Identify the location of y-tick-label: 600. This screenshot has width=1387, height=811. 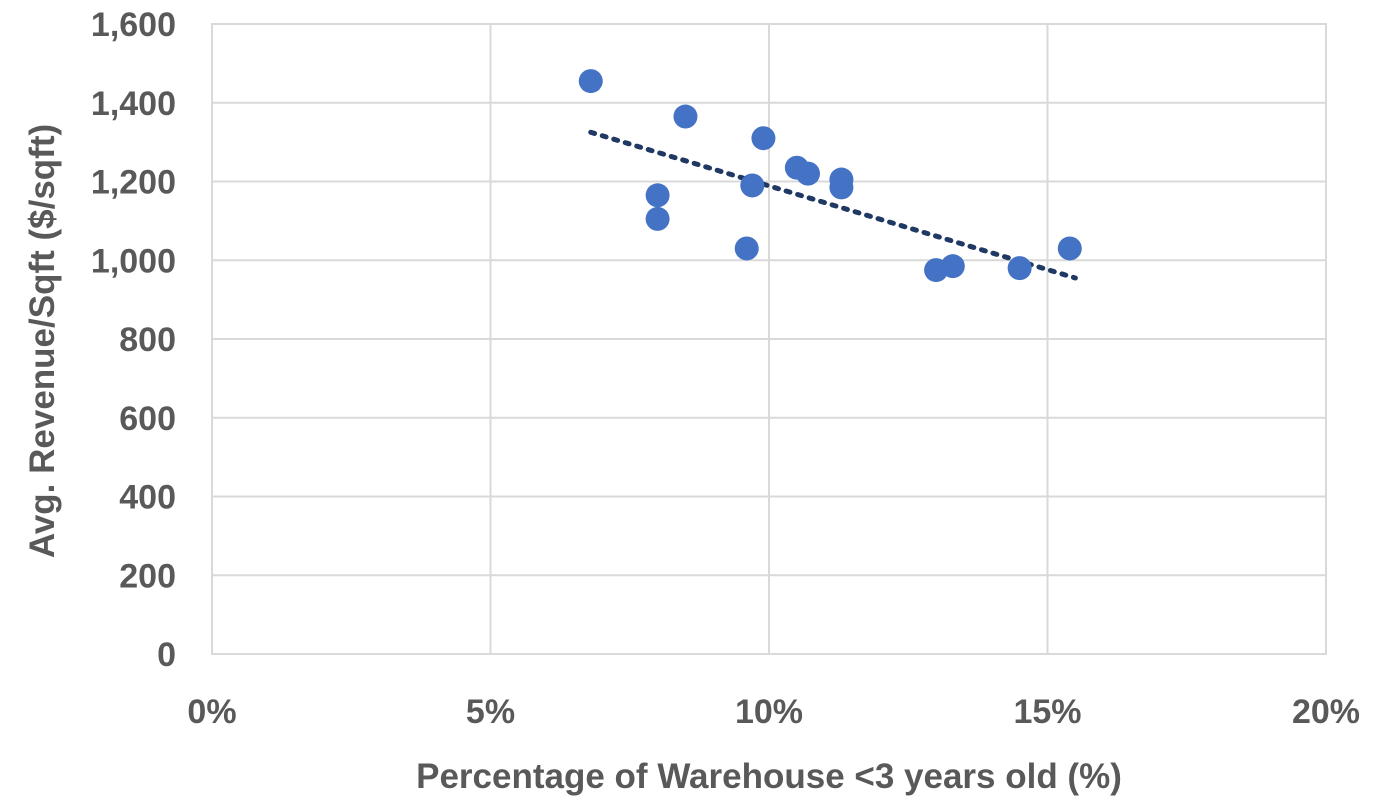
(147, 419).